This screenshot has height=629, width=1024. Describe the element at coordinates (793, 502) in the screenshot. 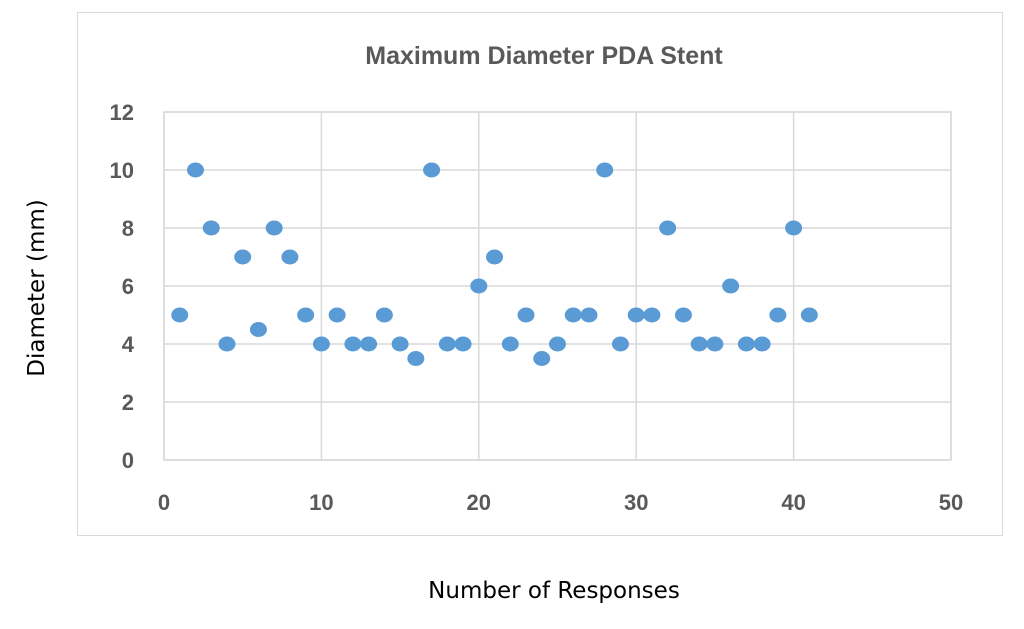

I see `x-tick-label: 40` at that location.